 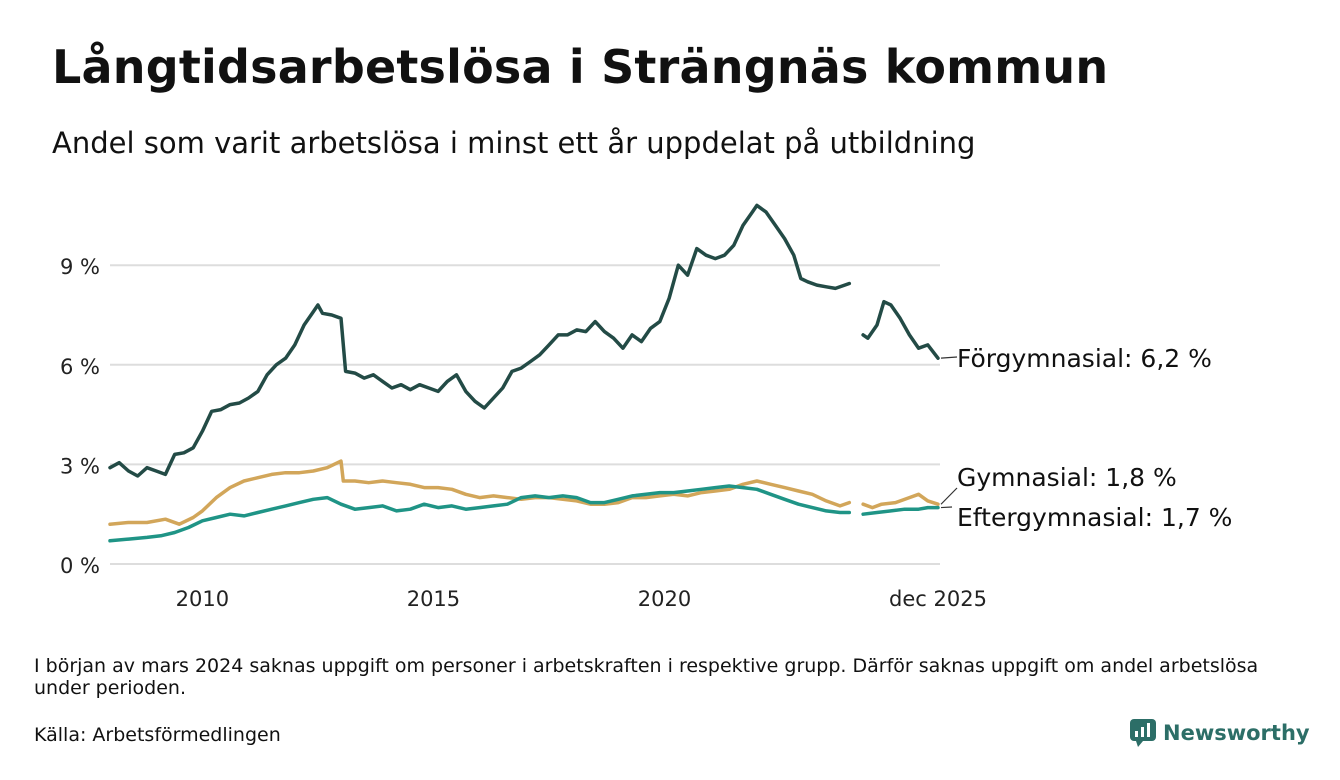 I want to click on brand-name: Newsworthy, so click(x=1236, y=733).